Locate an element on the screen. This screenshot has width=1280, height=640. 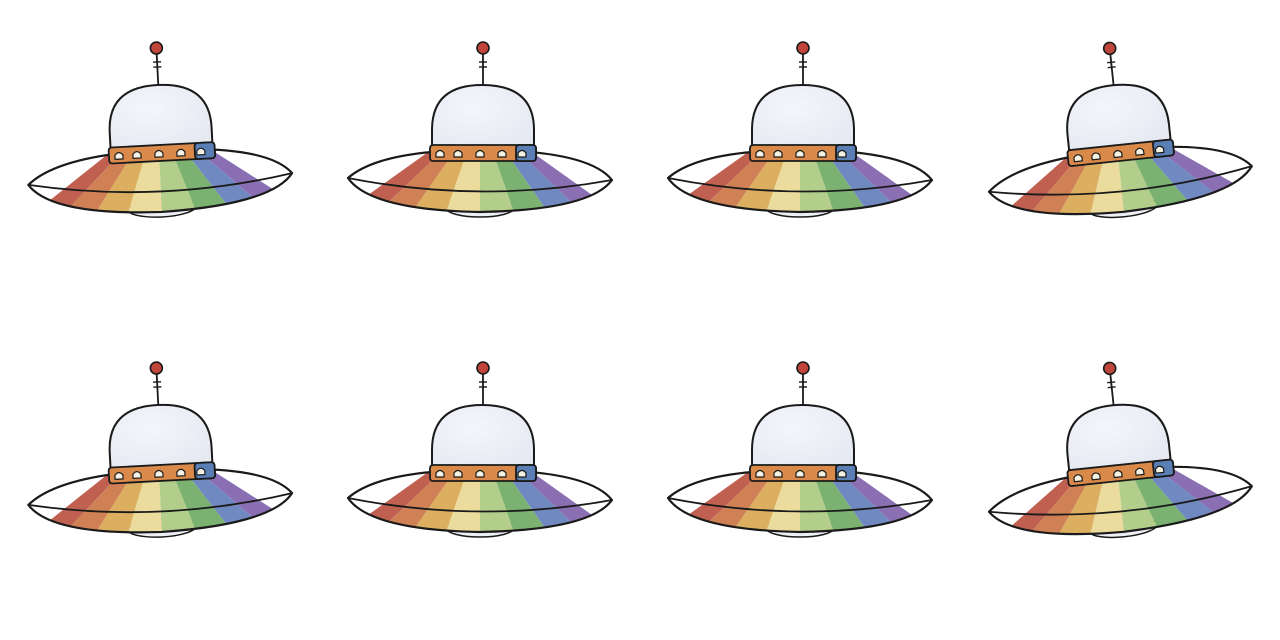
rainbow-disc is located at coordinates (480, 181).